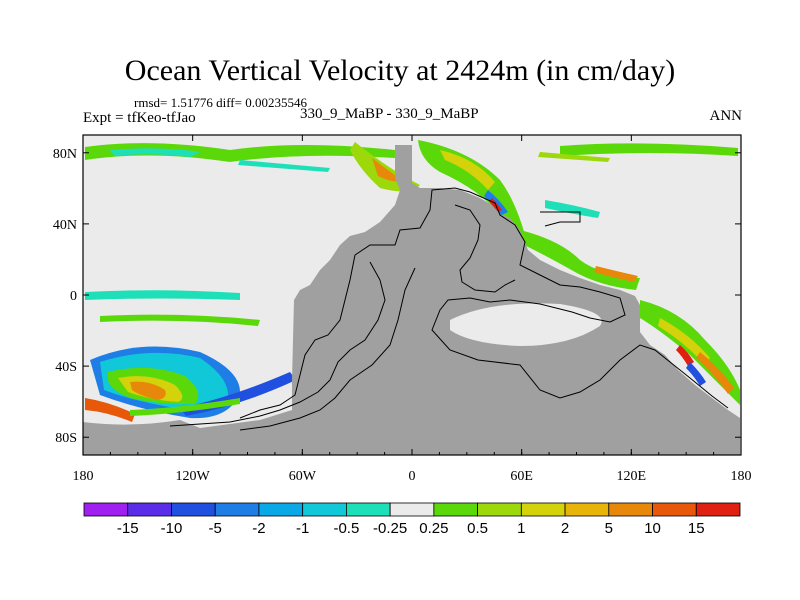  Describe the element at coordinates (193, 476) in the screenshot. I see `x-tick-label: 120W` at that location.